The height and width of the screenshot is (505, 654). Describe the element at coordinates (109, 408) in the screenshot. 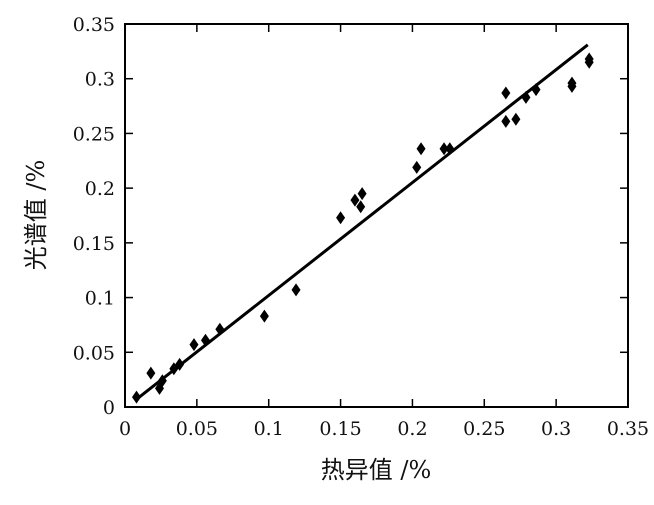

I see `y-tick-label: 0` at that location.